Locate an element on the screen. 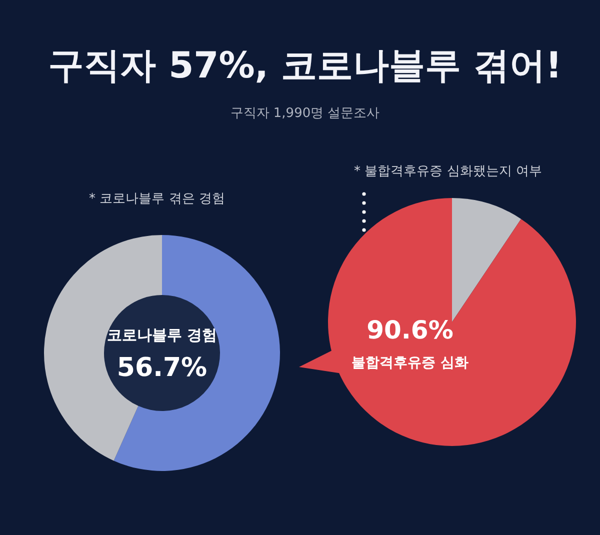  legend-label: 불합격후유증 심화 is located at coordinates (410, 363).